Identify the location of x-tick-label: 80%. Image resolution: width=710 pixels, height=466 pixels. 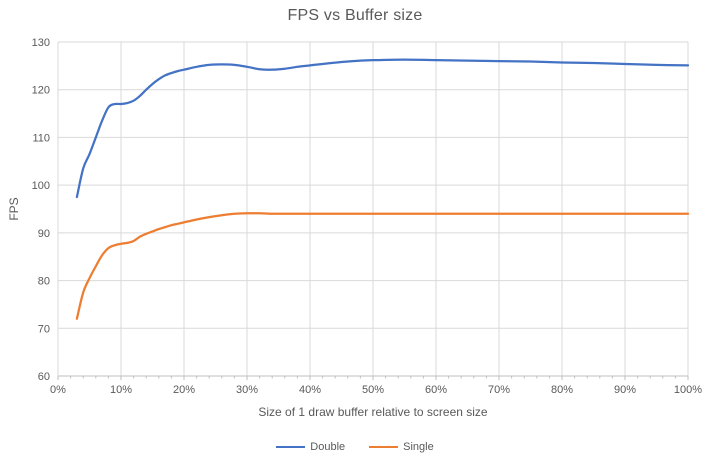
(562, 390).